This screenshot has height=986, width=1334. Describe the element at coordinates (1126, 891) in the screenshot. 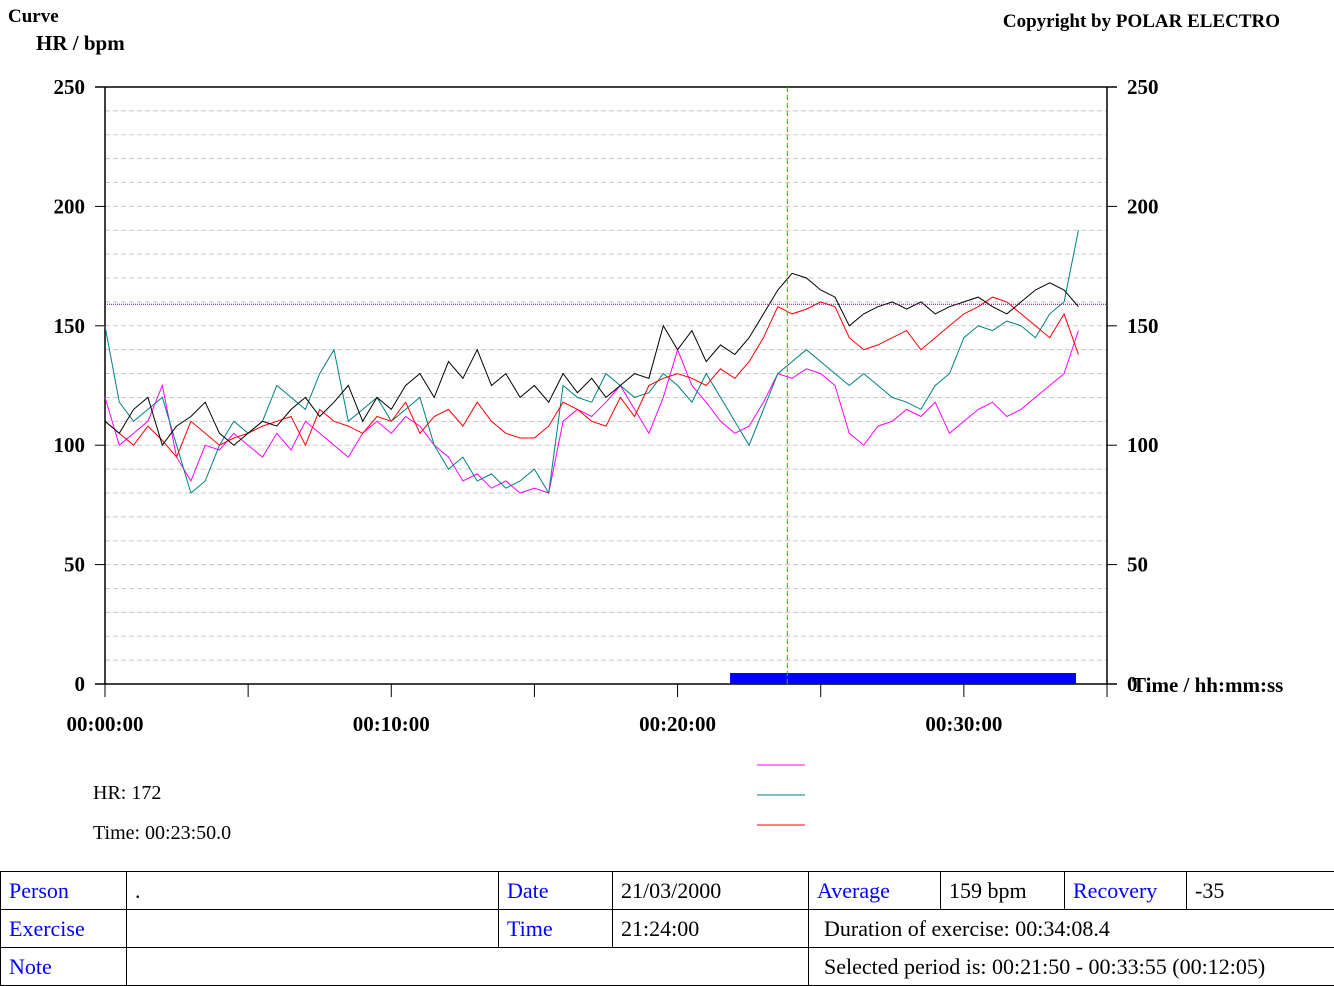

I see `cell: Recovery` at that location.